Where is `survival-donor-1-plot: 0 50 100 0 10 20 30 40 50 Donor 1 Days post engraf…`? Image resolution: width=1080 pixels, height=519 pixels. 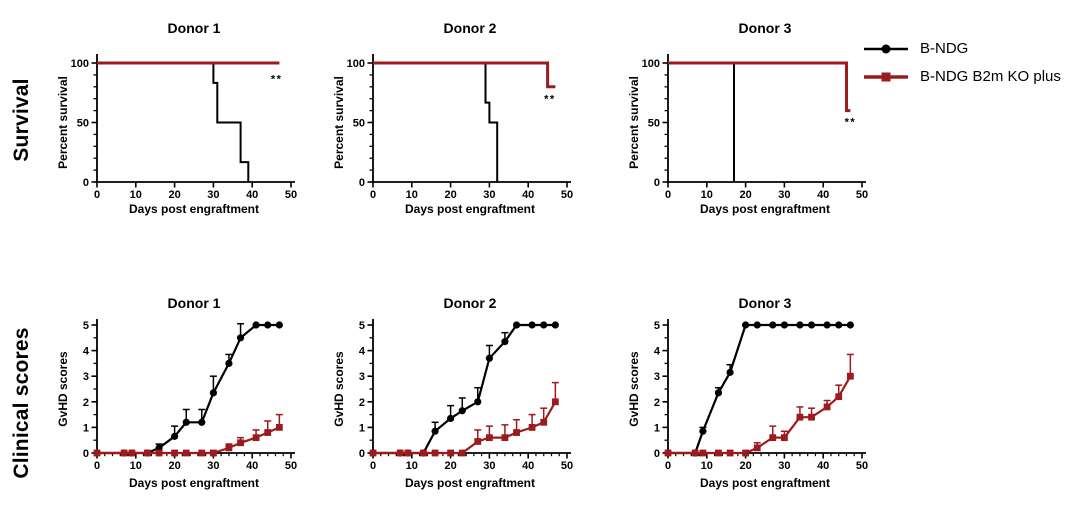
survival-donor-1-plot: 0 50 100 0 10 20 30 40 50 Donor 1 Days post engraf… is located at coordinates (176, 118).